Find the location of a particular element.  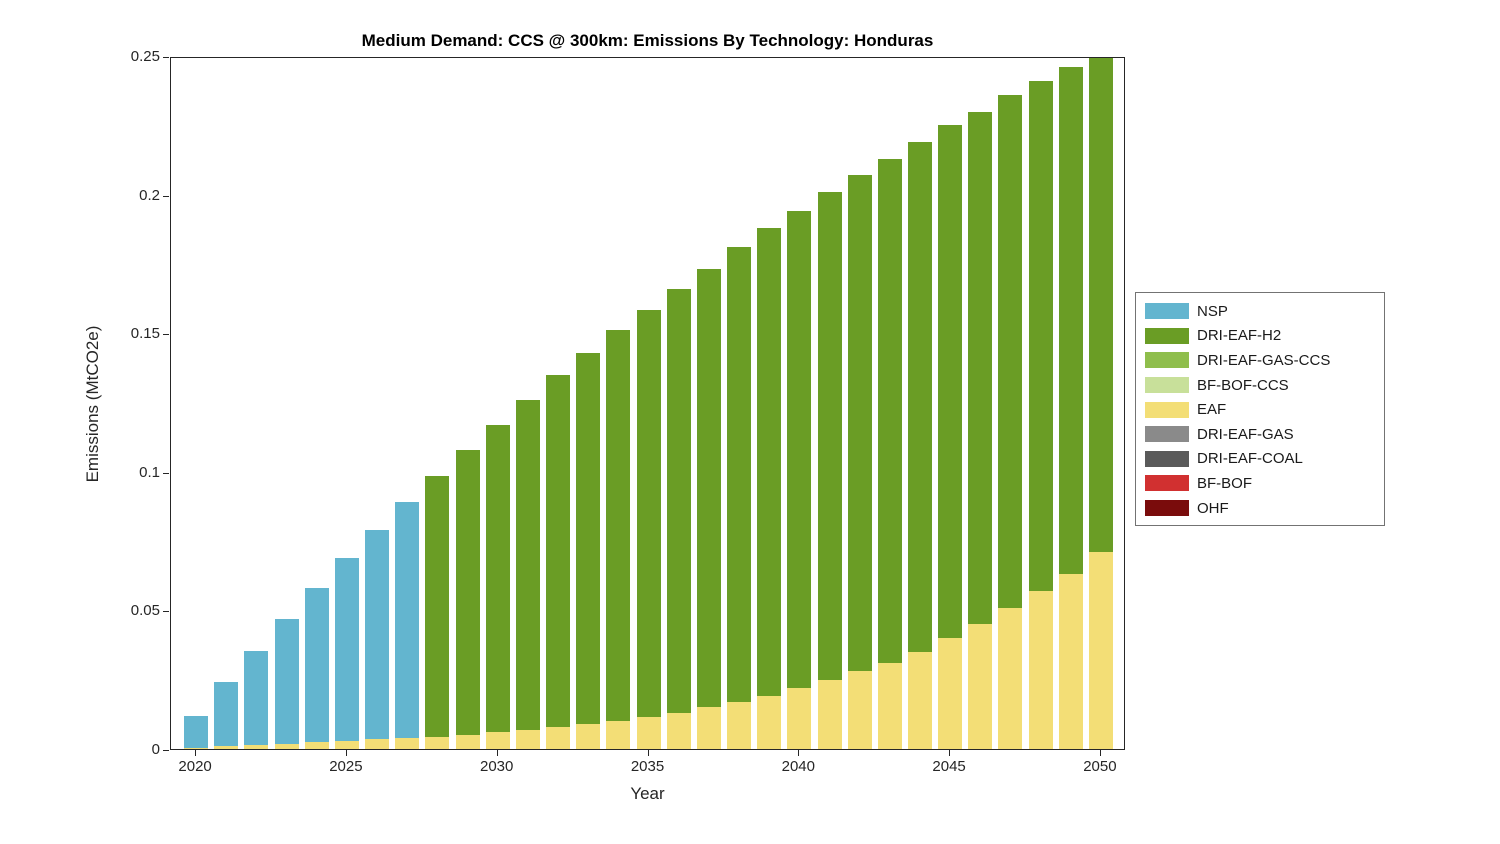

bar-segment-EAF-2049 is located at coordinates (1070, 661).